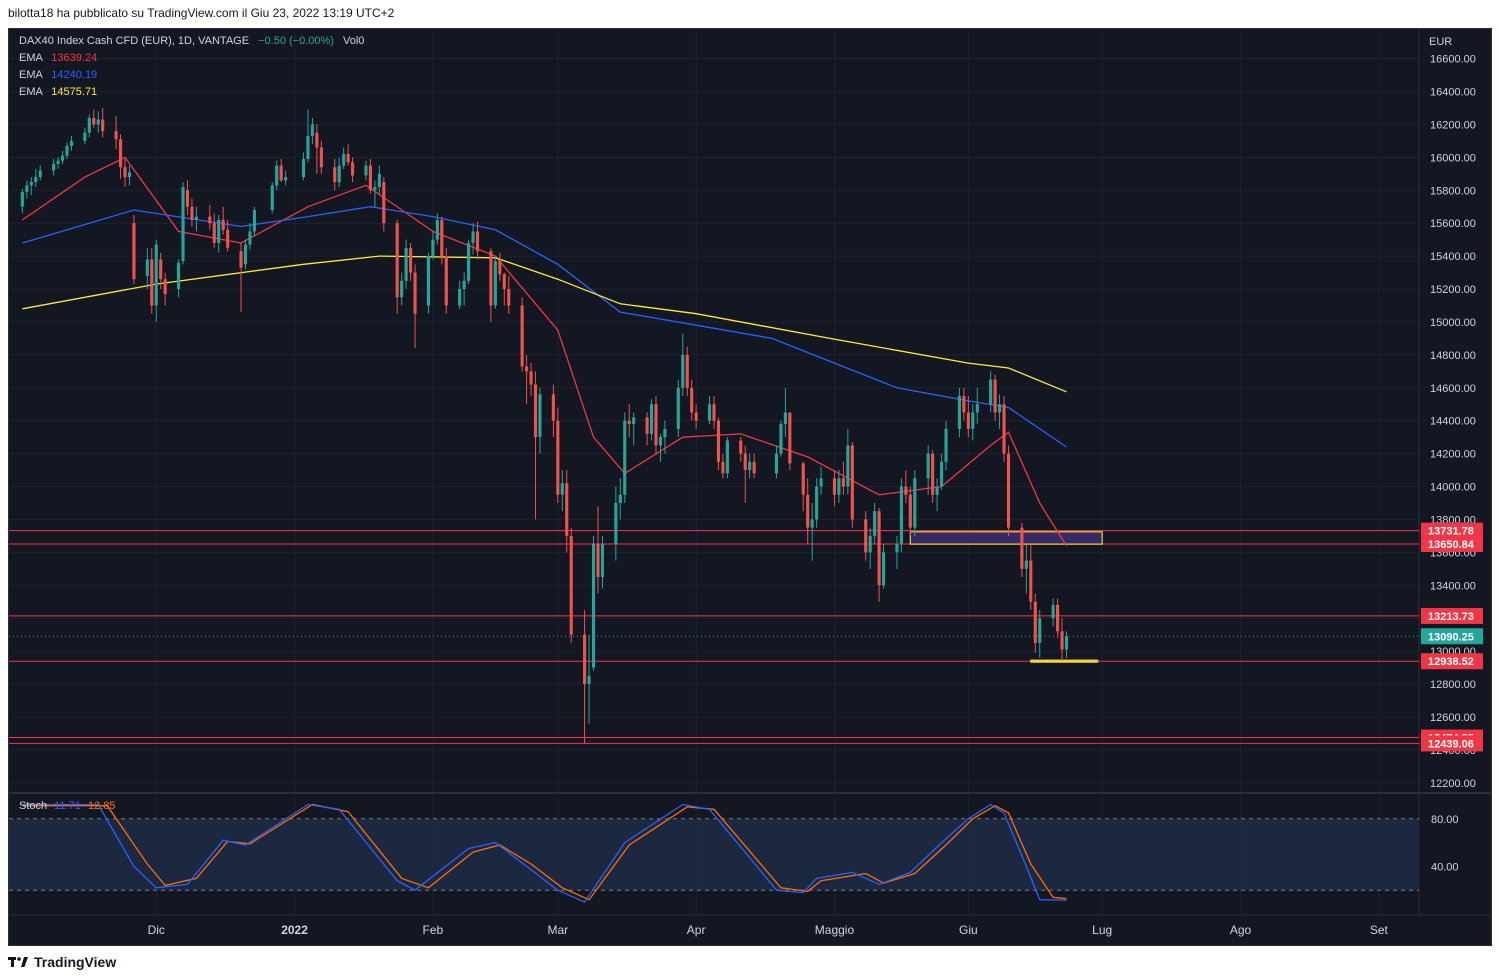 The image size is (1499, 979). Describe the element at coordinates (134, 41) in the screenshot. I see `symbol-label: DAX40 Index Cash CFD (EUR), 1D, VANTAGE` at that location.